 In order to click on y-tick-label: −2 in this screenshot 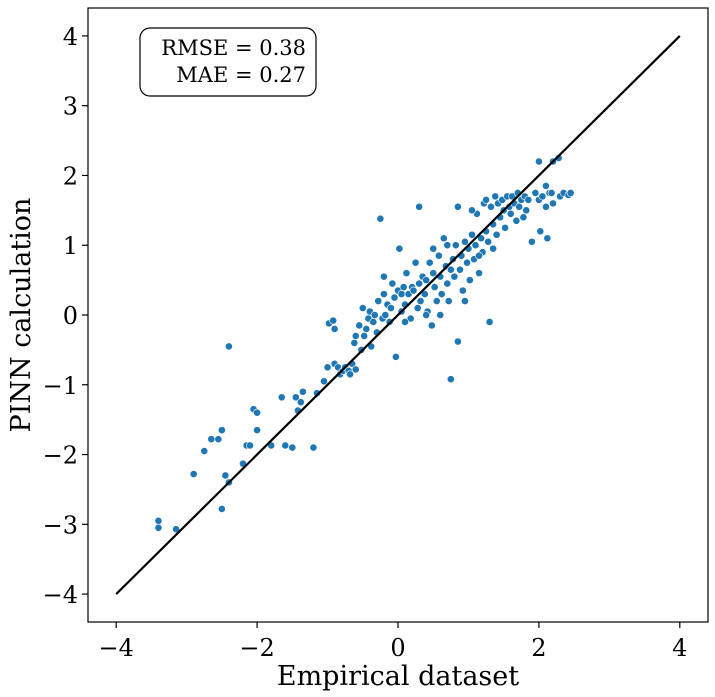, I will do `click(60, 456)`.